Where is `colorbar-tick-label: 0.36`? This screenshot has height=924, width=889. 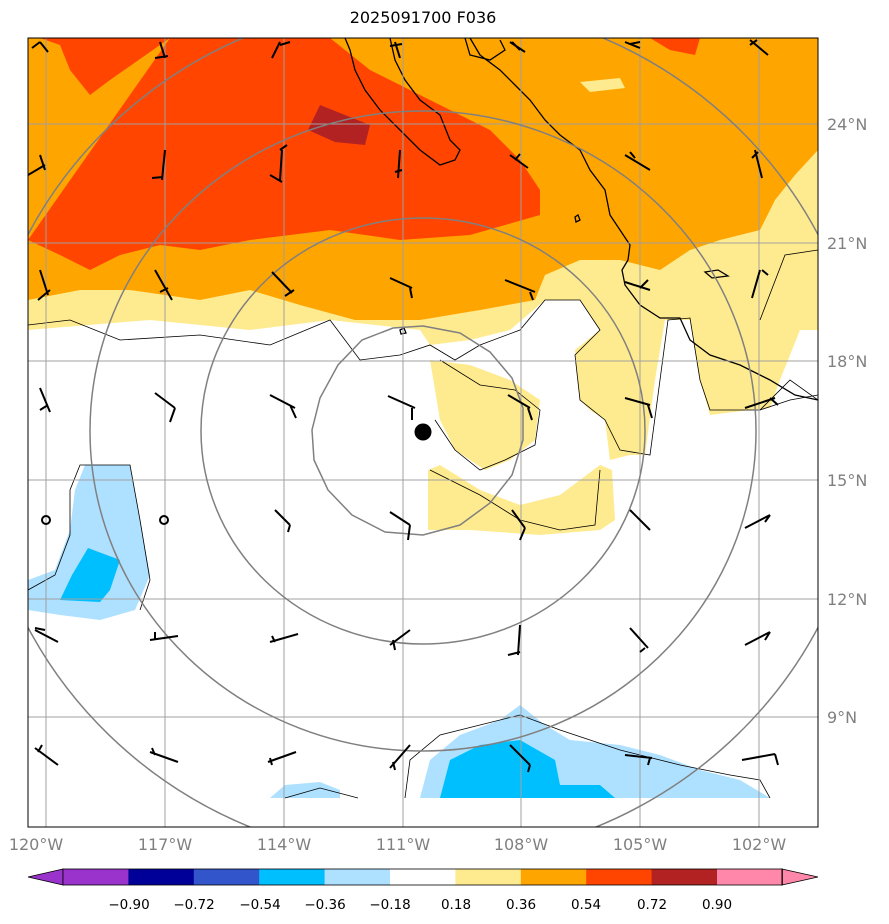 colorbar-tick-label: 0.36 is located at coordinates (521, 905).